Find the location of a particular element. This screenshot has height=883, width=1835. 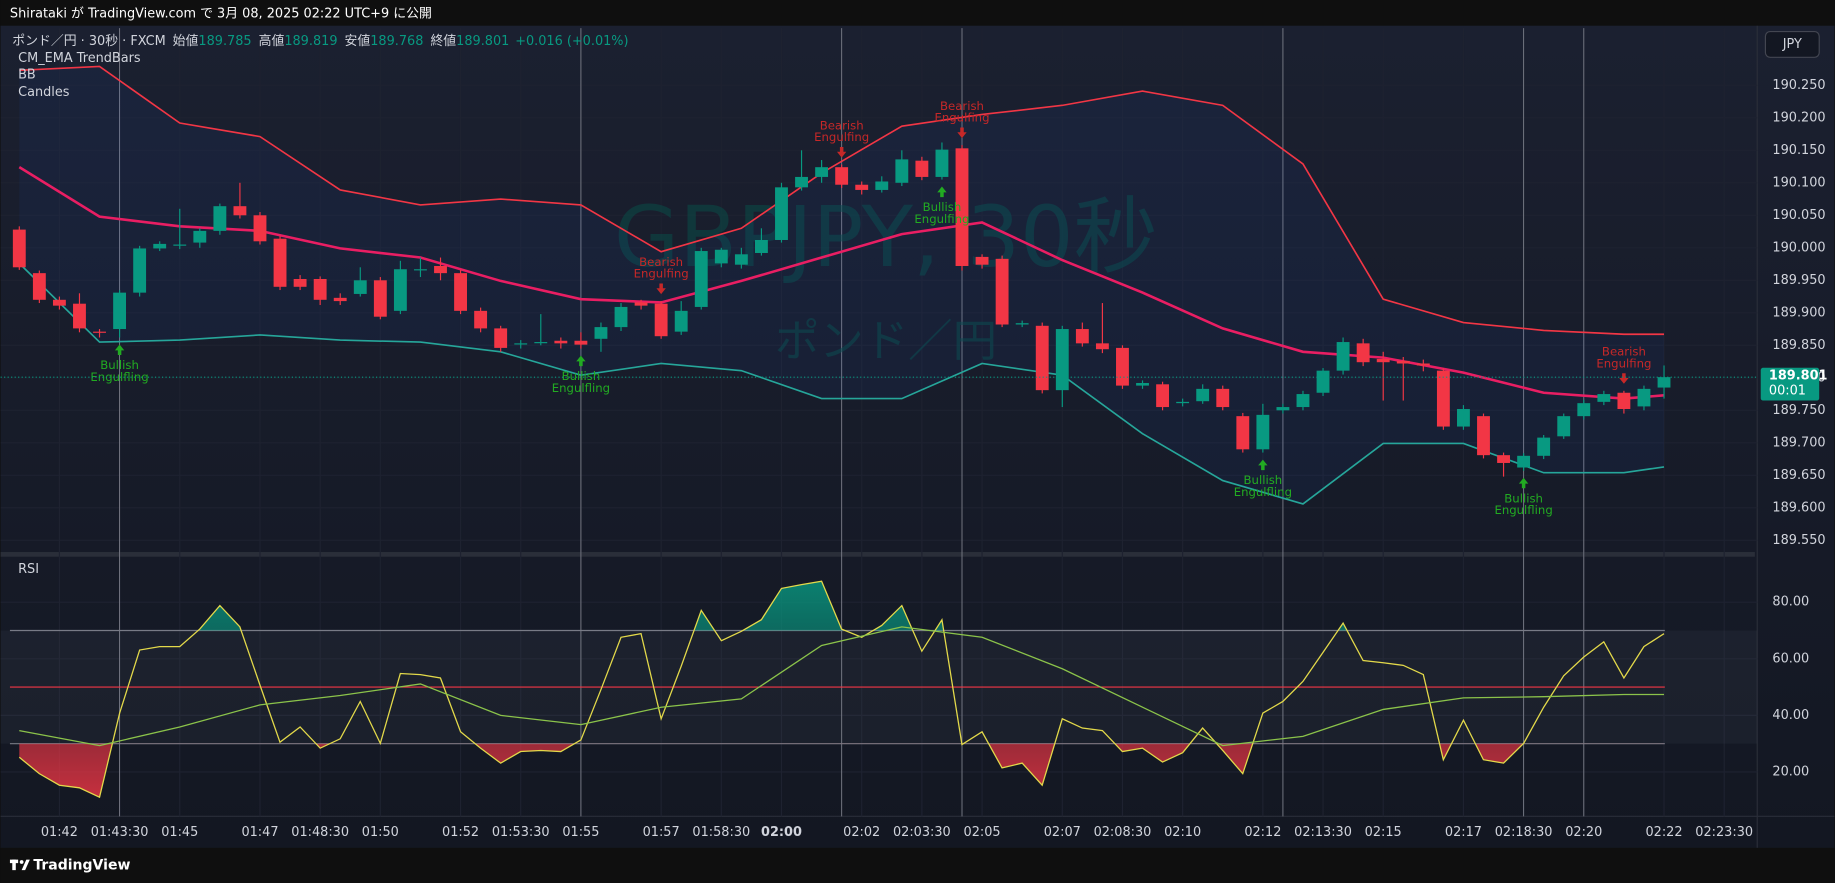

x-tick-label: 02:07 is located at coordinates (1062, 832).